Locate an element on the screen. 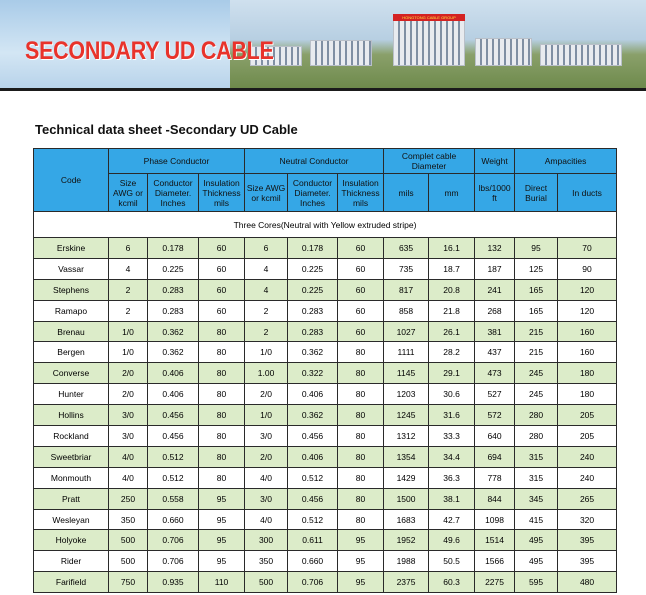 This screenshot has width=646, height=595. cell-phase-insulation: 60 is located at coordinates (221, 310).